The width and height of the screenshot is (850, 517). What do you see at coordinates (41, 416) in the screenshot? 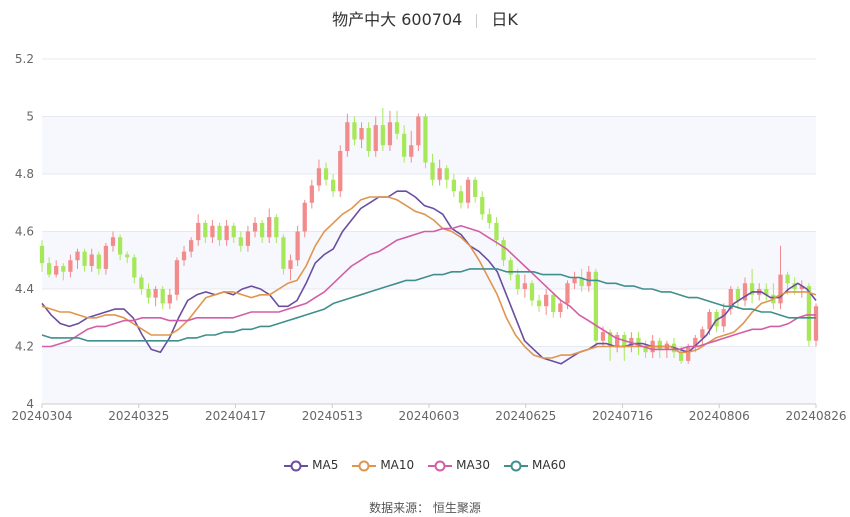
I see `x-tick-label: 20240304` at bounding box center [41, 416].